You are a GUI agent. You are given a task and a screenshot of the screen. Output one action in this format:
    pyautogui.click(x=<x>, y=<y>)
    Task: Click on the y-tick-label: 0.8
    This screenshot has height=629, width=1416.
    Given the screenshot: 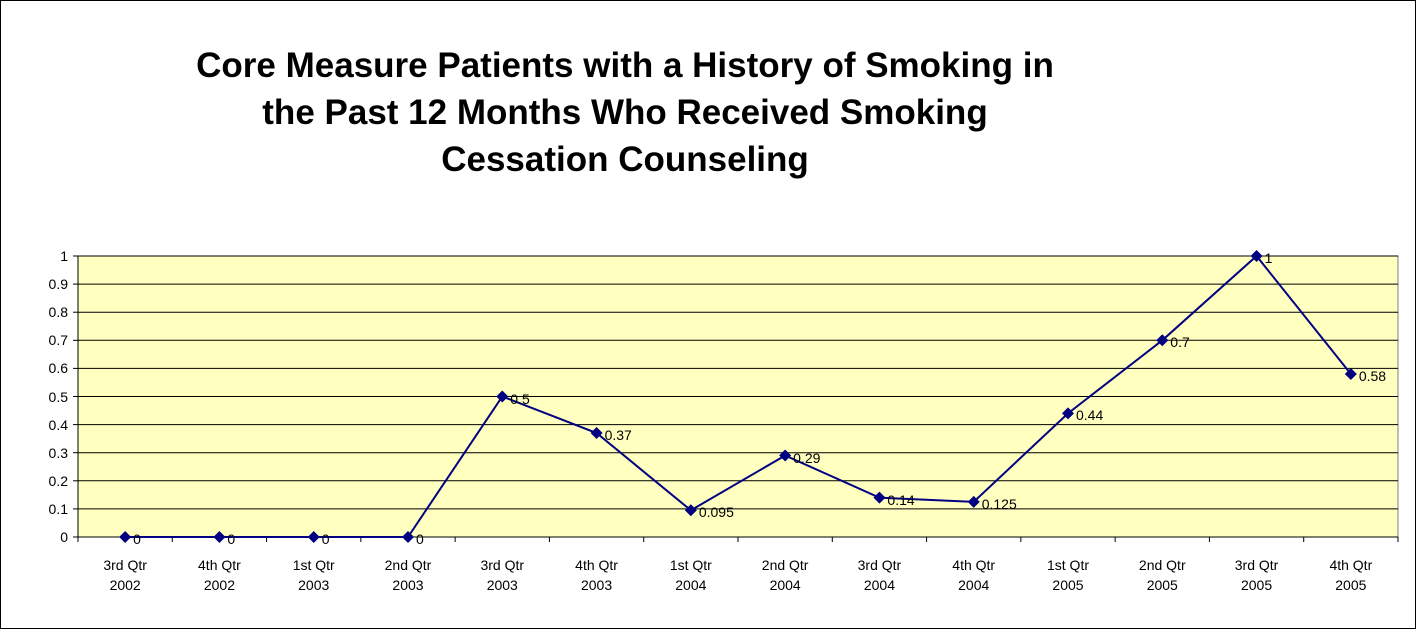 What is the action you would take?
    pyautogui.click(x=58, y=312)
    